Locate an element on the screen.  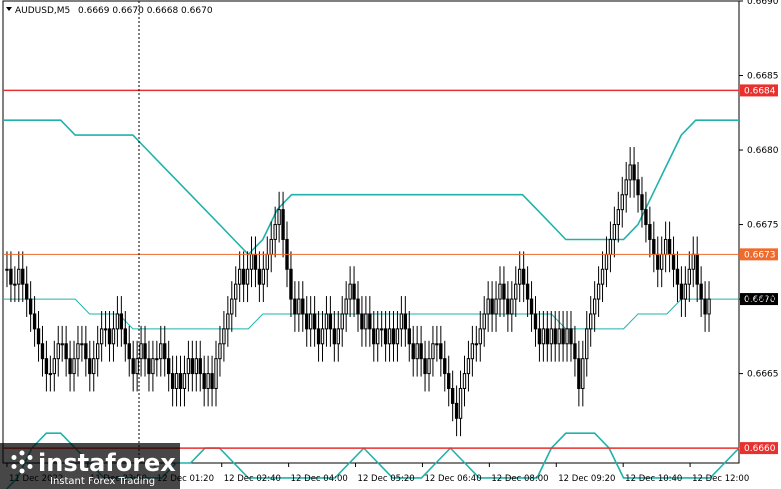
y-tick-label: 0.6680 is located at coordinates (763, 151).